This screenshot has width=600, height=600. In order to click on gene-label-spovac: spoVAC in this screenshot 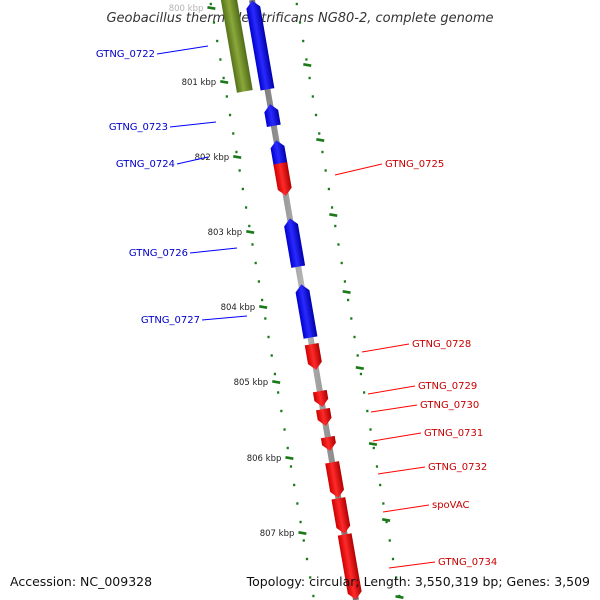, I will do `click(451, 505)`.